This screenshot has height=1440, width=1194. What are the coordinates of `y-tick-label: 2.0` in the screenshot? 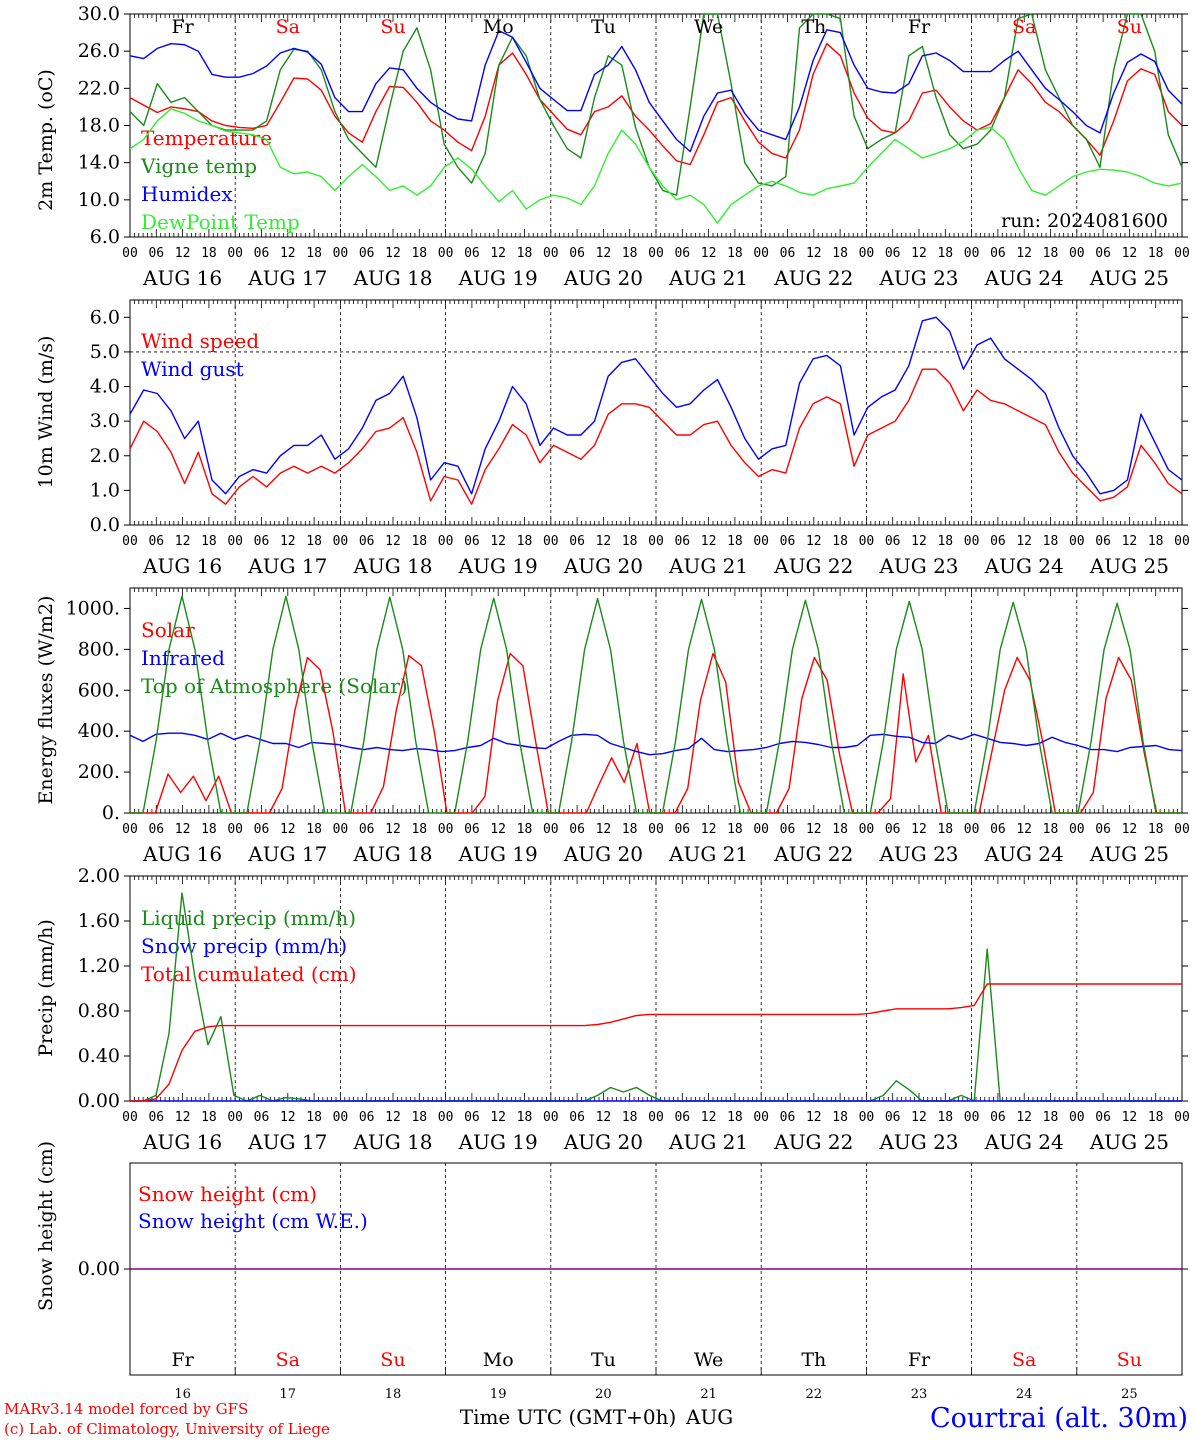 It's located at (105, 456).